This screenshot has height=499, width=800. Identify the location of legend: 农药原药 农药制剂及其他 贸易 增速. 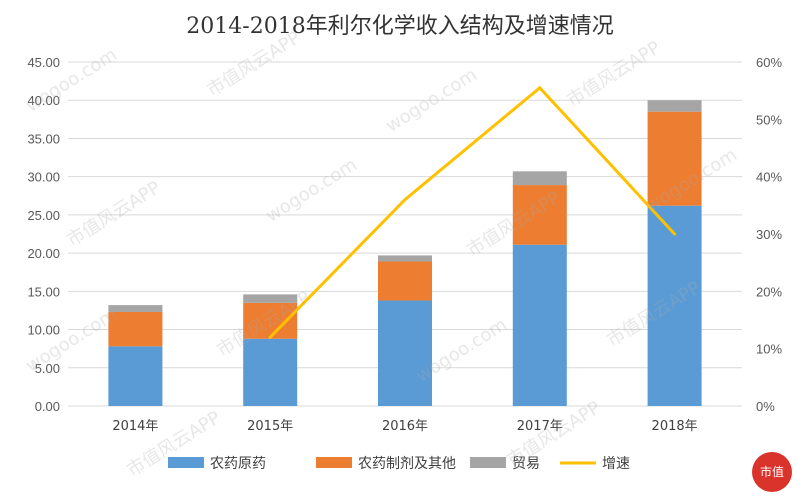
(399, 464).